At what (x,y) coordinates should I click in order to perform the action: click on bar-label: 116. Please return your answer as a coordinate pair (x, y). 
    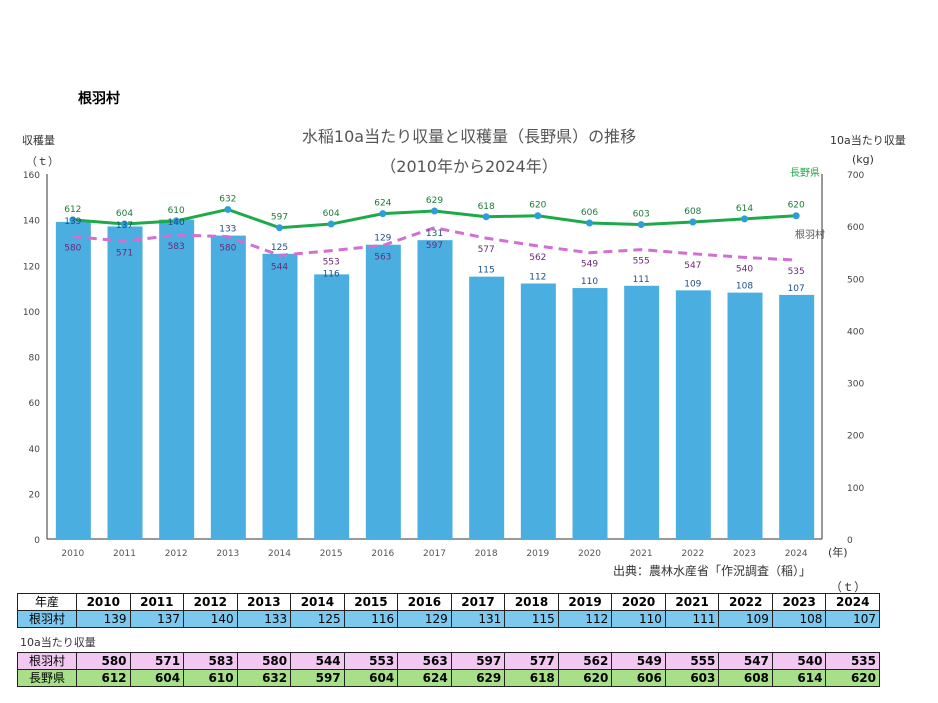
    Looking at the image, I should click on (331, 275).